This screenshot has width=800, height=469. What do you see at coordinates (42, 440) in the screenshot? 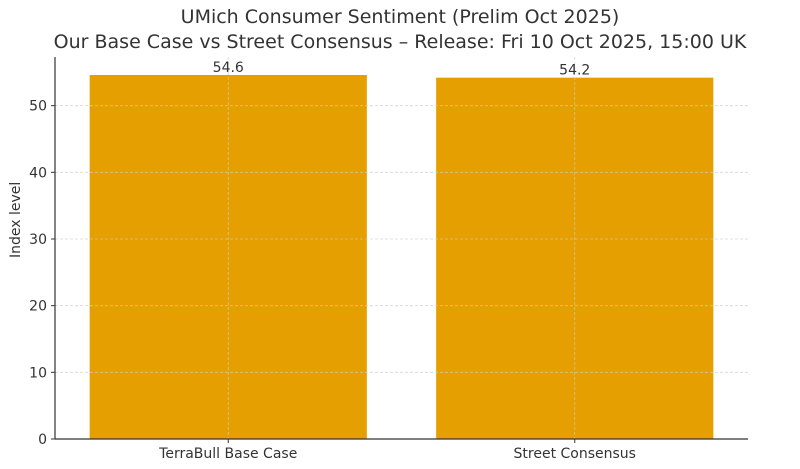
I see `y-tick-label: 0` at bounding box center [42, 440].